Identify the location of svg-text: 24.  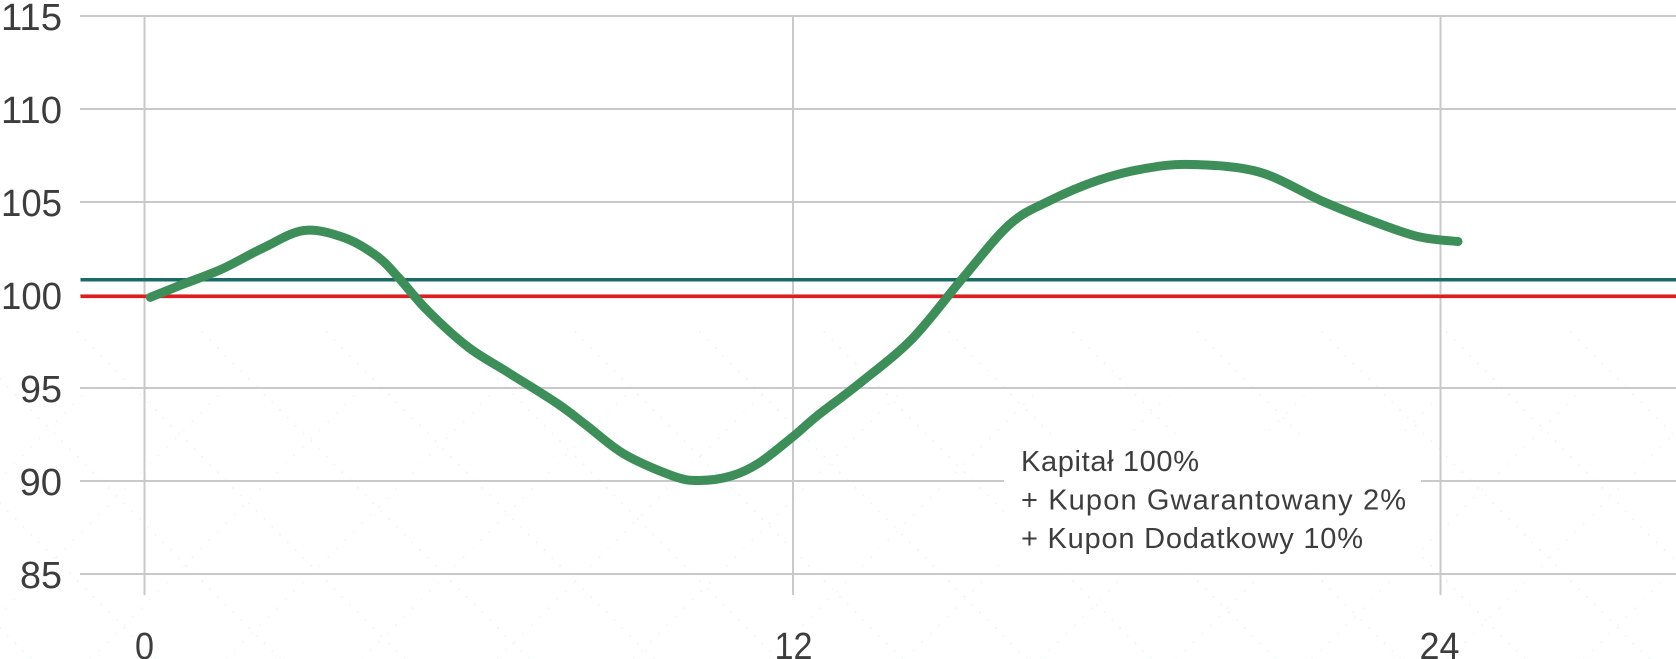
(1440, 642).